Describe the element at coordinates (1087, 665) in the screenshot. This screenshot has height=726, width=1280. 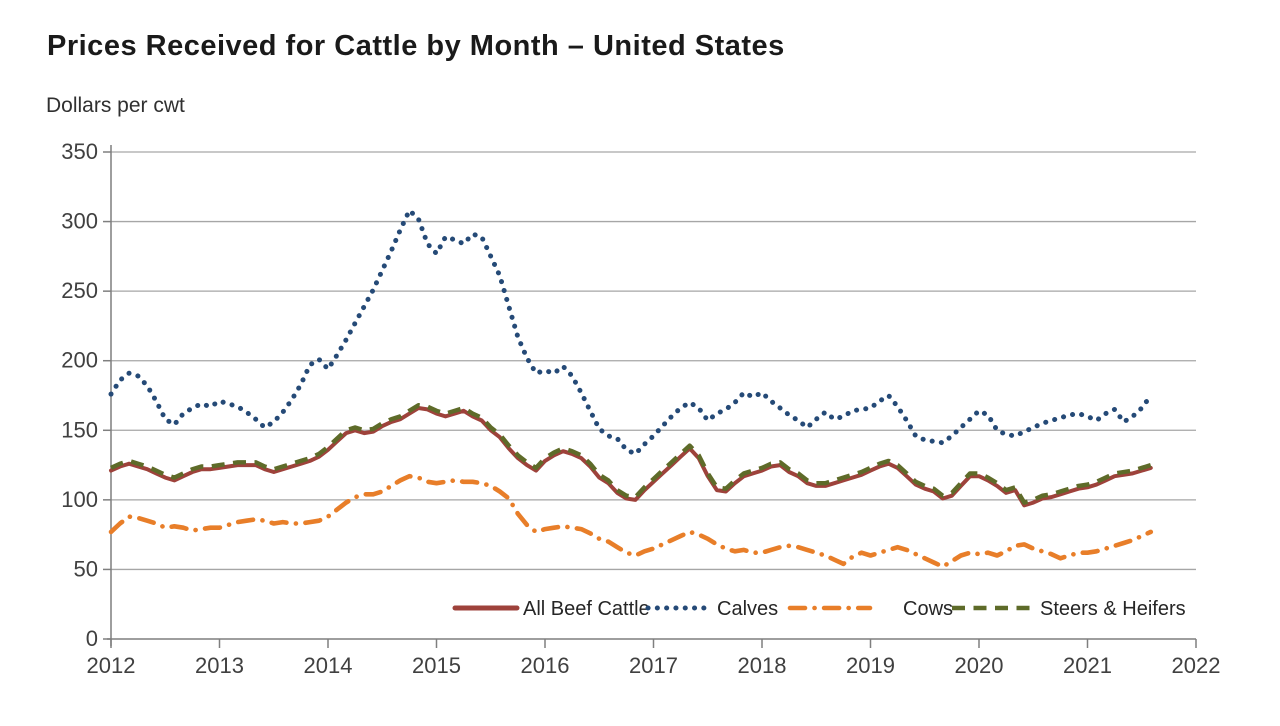
I see `x-tick-label-2021: 2021` at that location.